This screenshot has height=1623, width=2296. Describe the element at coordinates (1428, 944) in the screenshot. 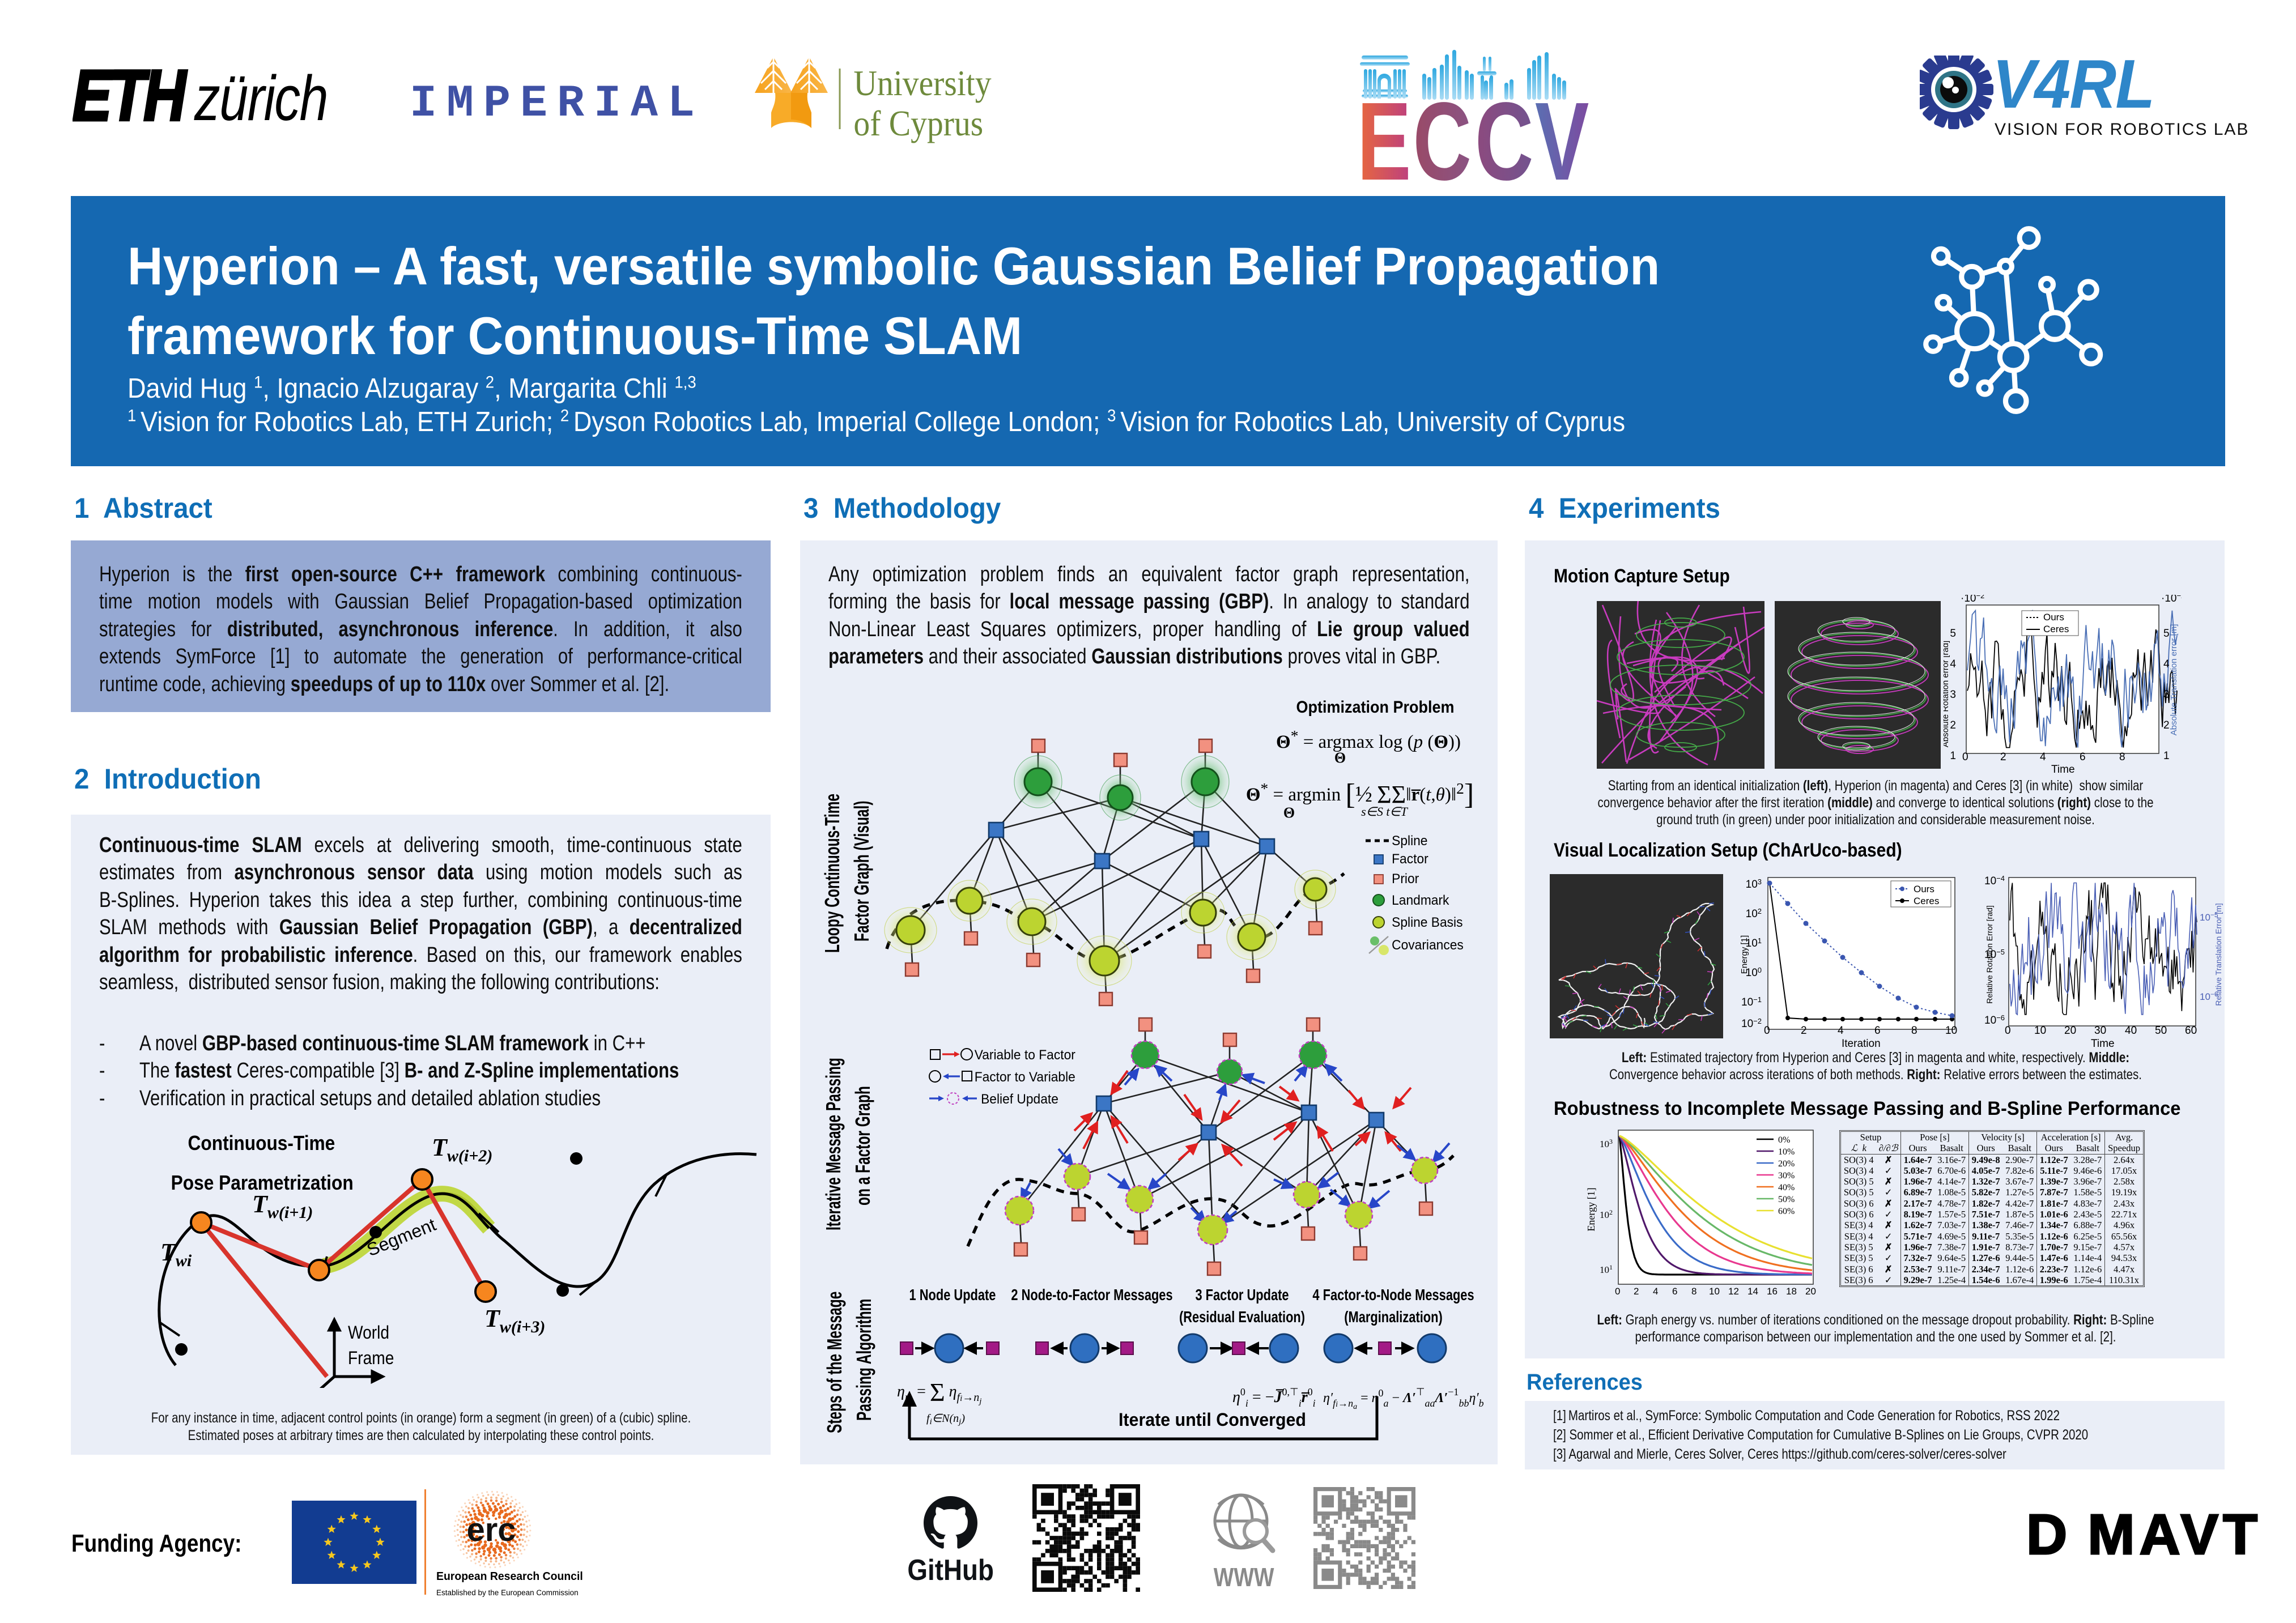

I see `svg-text: Covariances` at that location.